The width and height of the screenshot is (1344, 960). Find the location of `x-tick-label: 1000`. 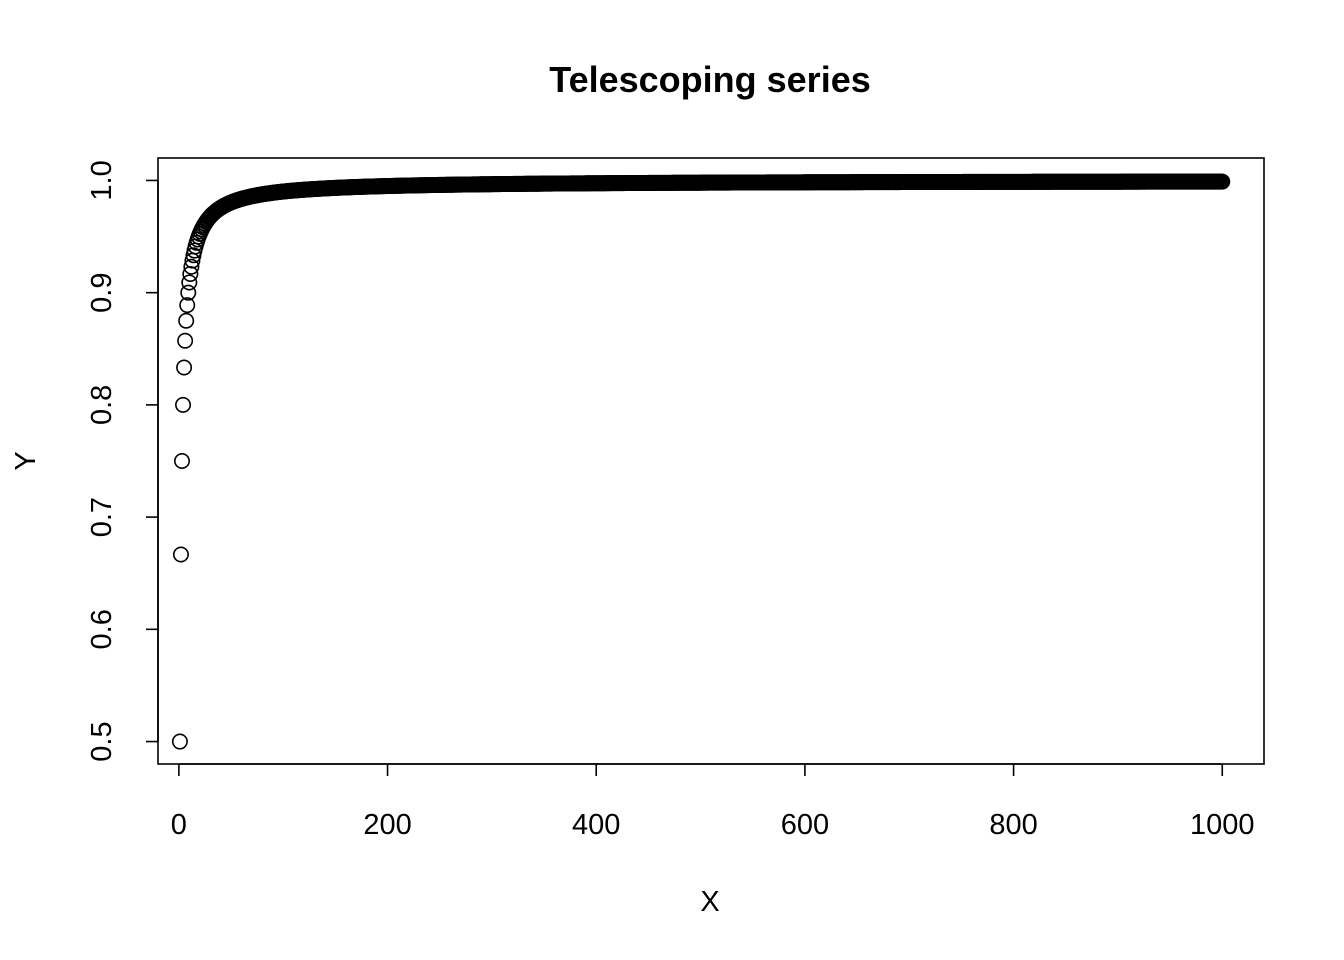

x-tick-label: 1000 is located at coordinates (1222, 825).